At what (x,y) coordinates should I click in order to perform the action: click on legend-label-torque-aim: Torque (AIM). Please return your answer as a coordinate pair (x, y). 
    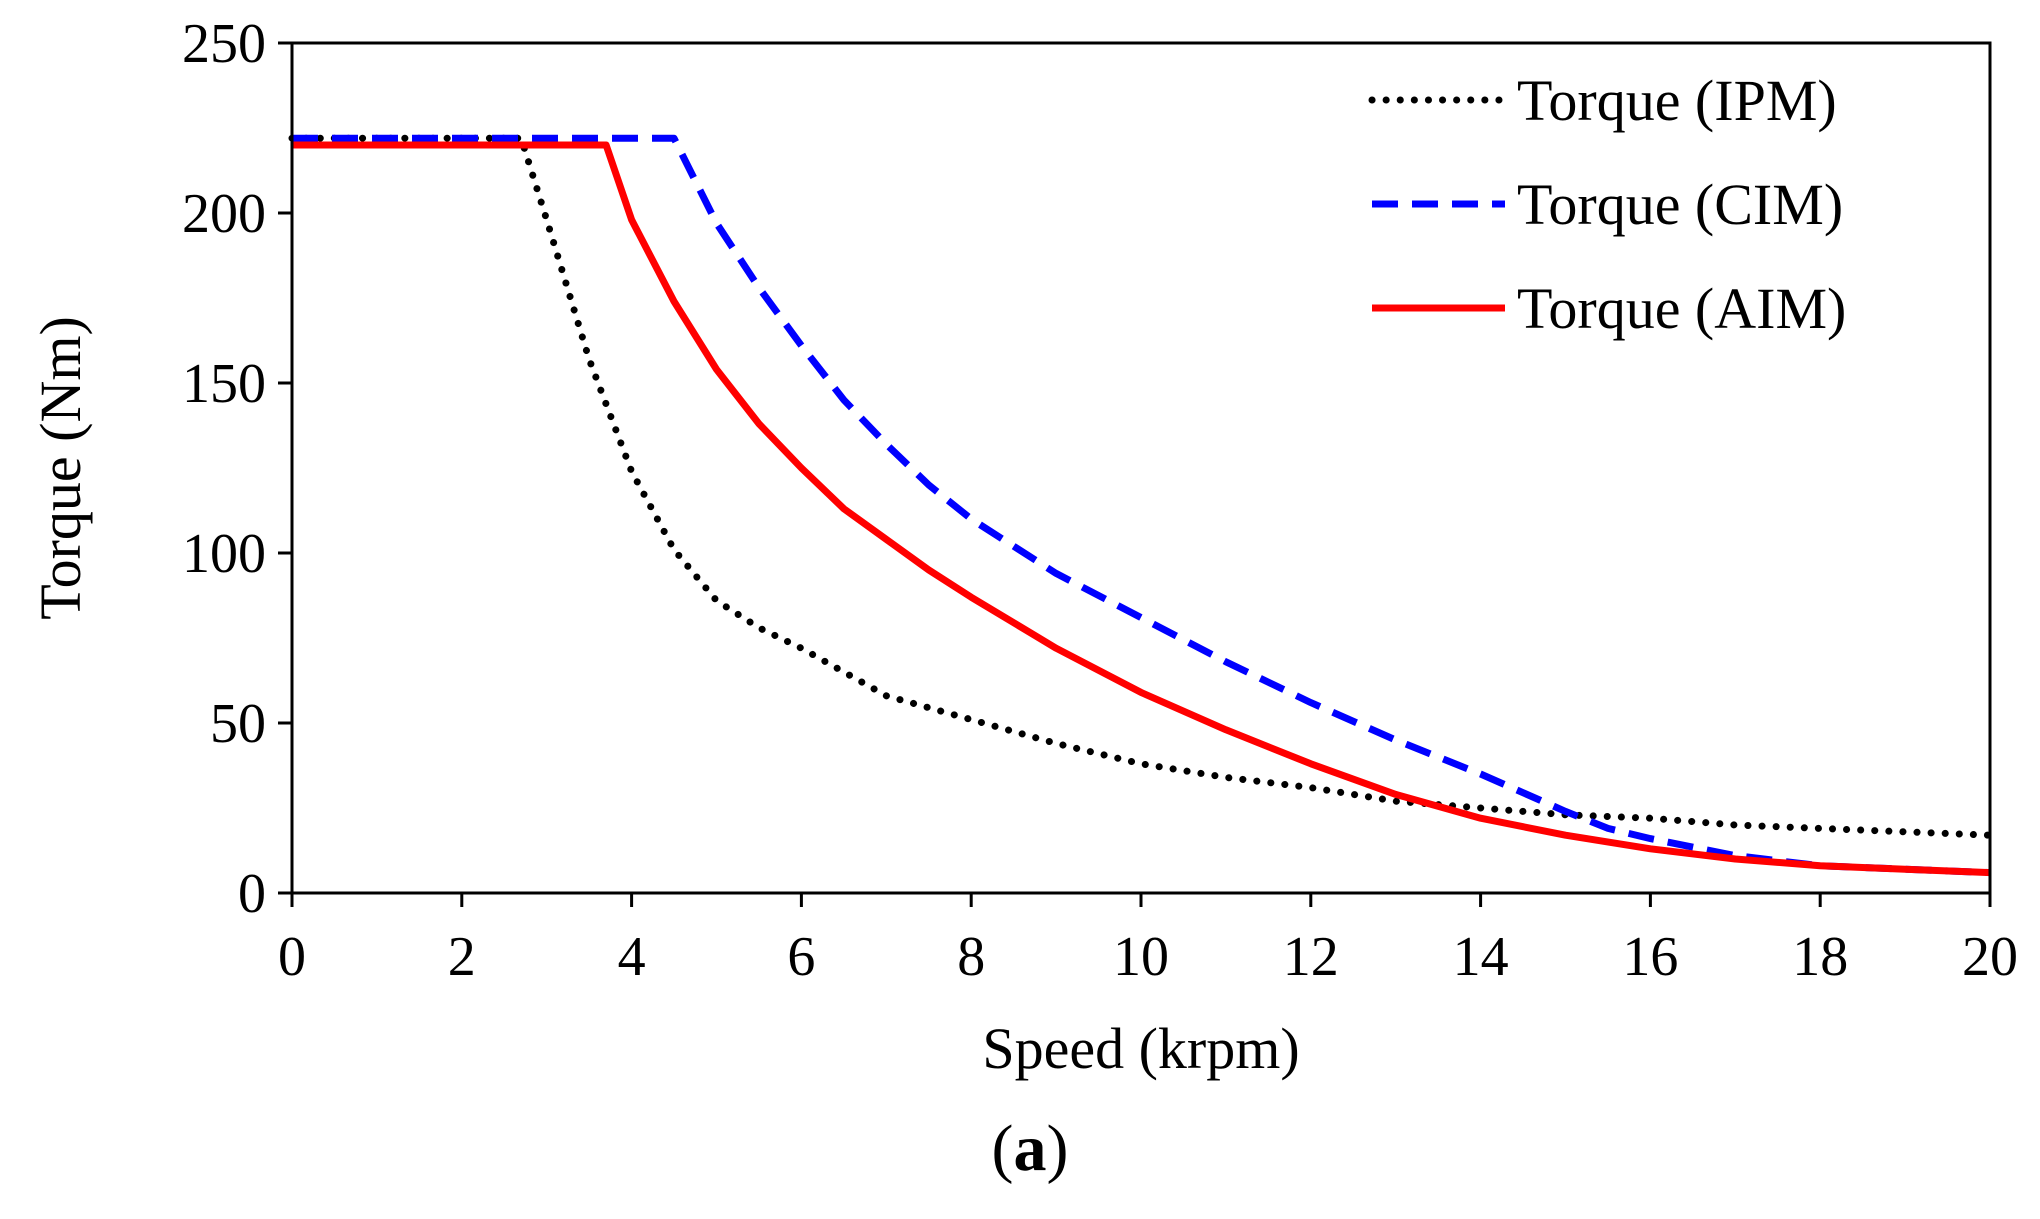
    Looking at the image, I should click on (1681, 308).